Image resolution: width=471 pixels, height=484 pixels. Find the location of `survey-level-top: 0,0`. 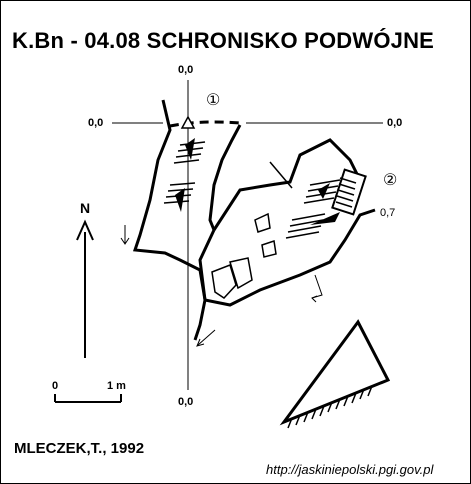

survey-level-top: 0,0 is located at coordinates (186, 70).